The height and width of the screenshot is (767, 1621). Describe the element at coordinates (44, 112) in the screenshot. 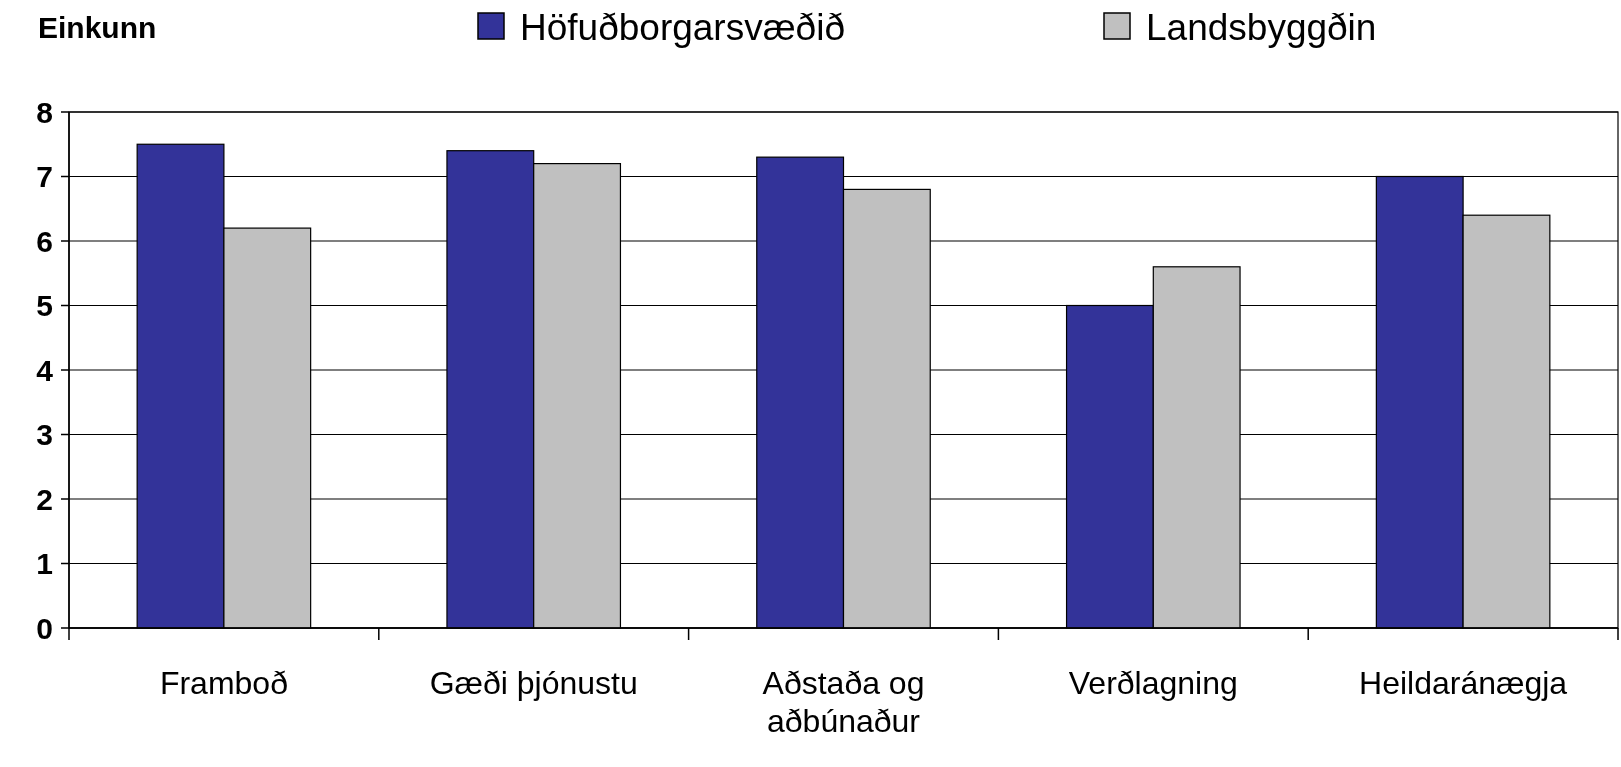

I see `y-tick-label: 8` at that location.